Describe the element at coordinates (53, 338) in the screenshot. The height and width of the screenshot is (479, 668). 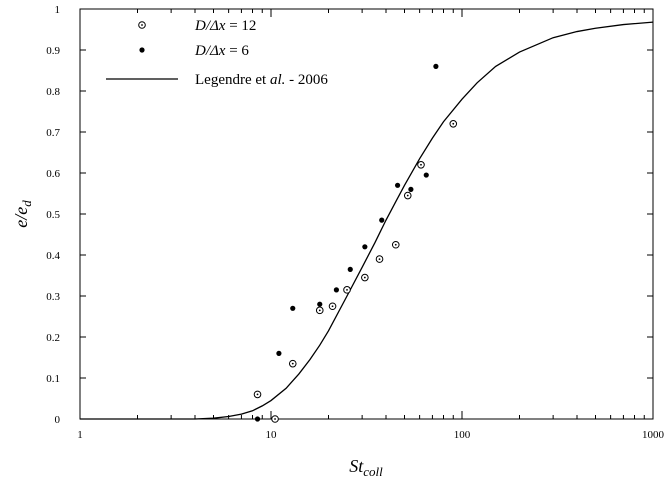
I see `y-tick-label: 0.2` at that location.